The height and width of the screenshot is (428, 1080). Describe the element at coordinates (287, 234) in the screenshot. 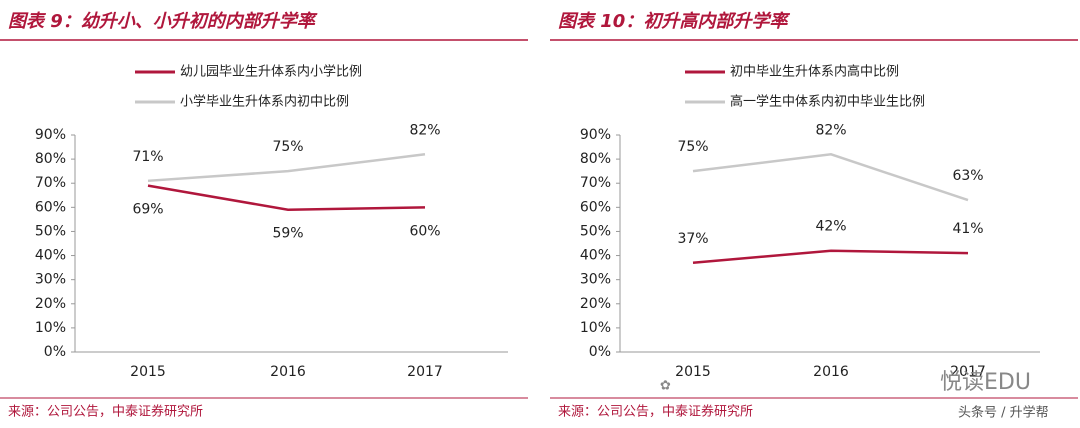

I see `value-label: 59%` at that location.